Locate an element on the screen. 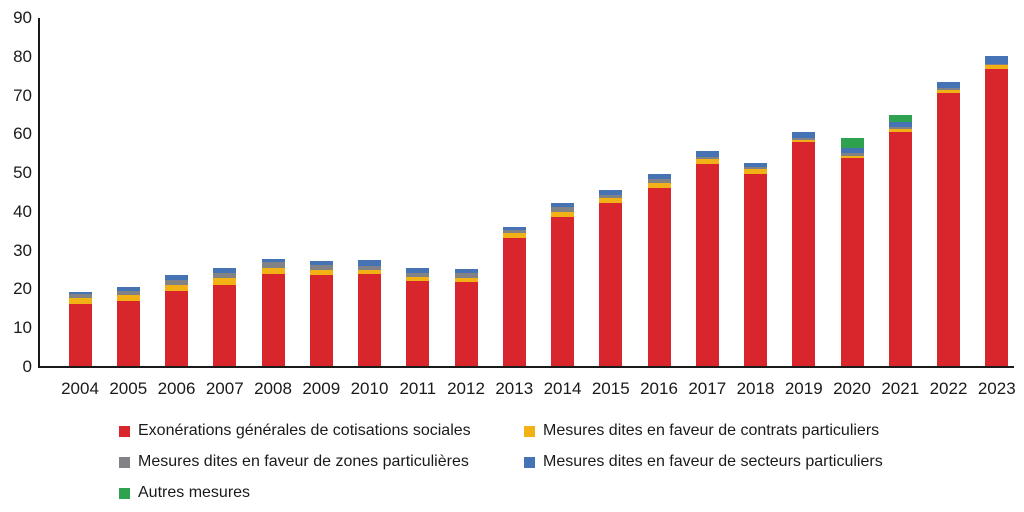 The width and height of the screenshot is (1024, 512). x-label-2011: 2011 is located at coordinates (418, 388).